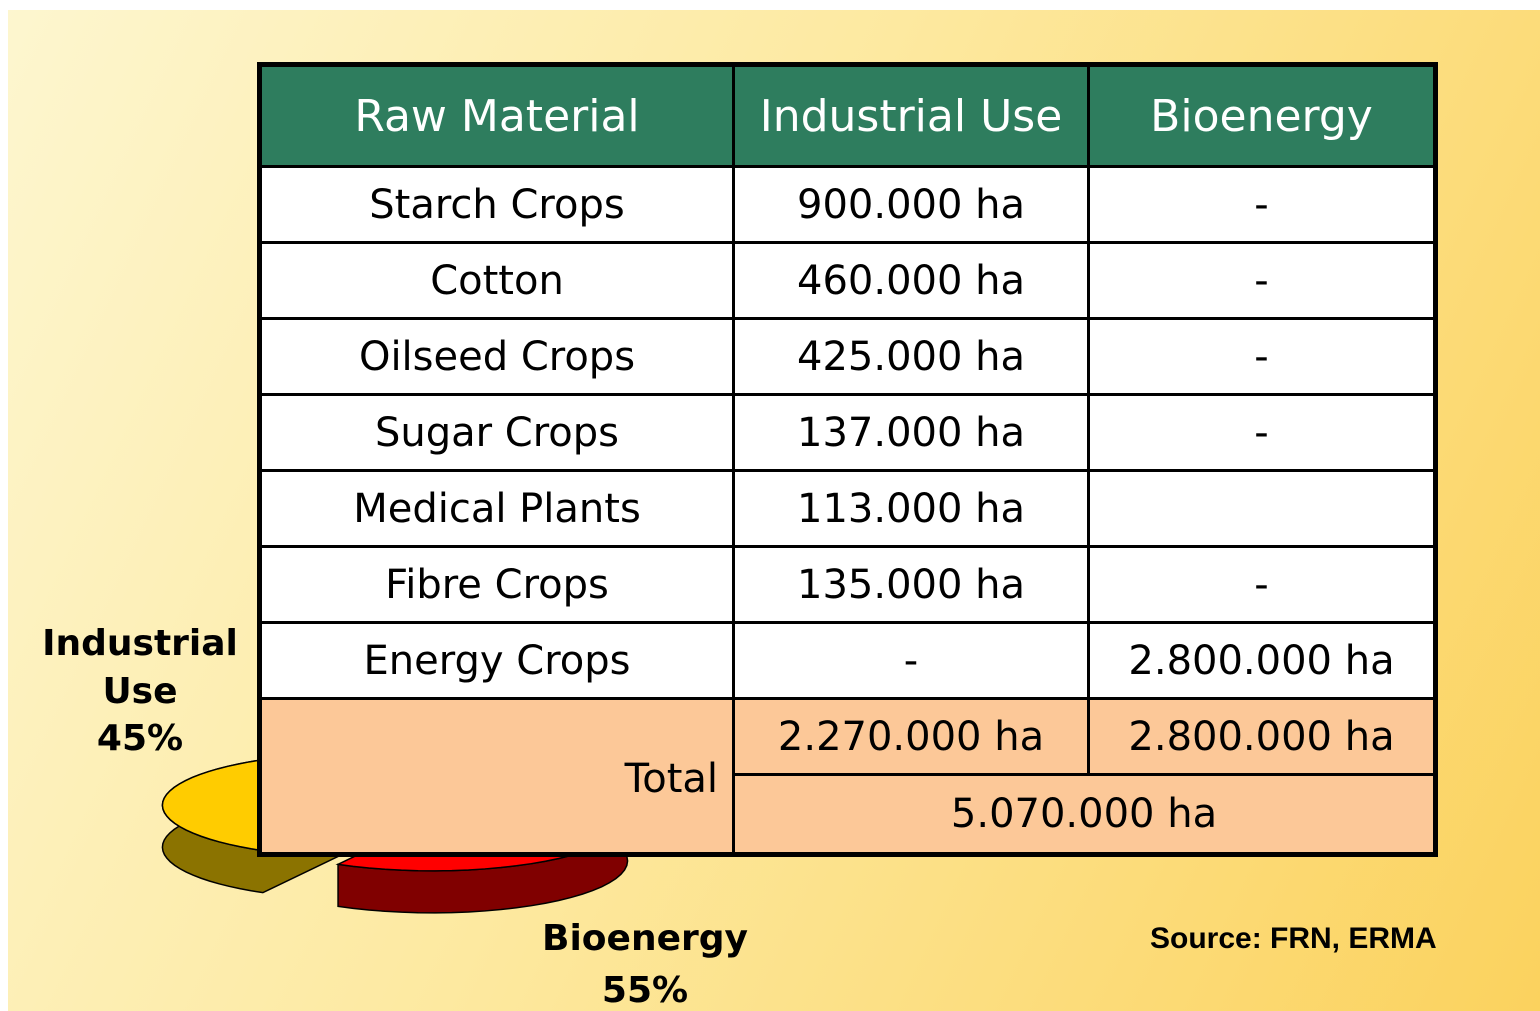 Image resolution: width=1540 pixels, height=1011 pixels. What do you see at coordinates (140, 667) in the screenshot?
I see `pie-label: Industrial Use` at bounding box center [140, 667].